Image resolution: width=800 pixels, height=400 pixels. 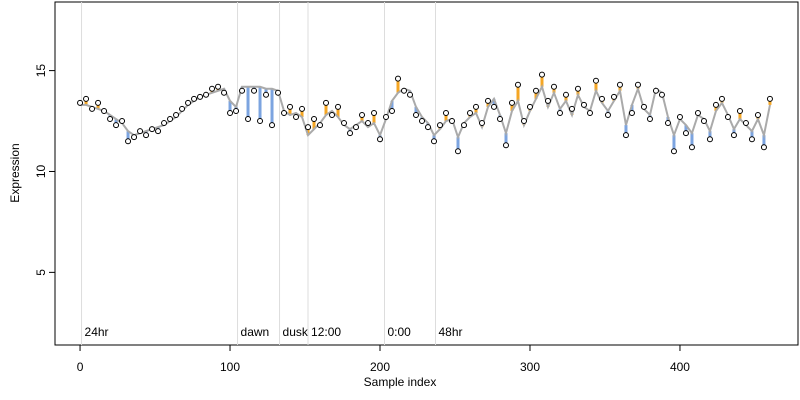 I want to click on marker-label: dawn, so click(x=255, y=332).